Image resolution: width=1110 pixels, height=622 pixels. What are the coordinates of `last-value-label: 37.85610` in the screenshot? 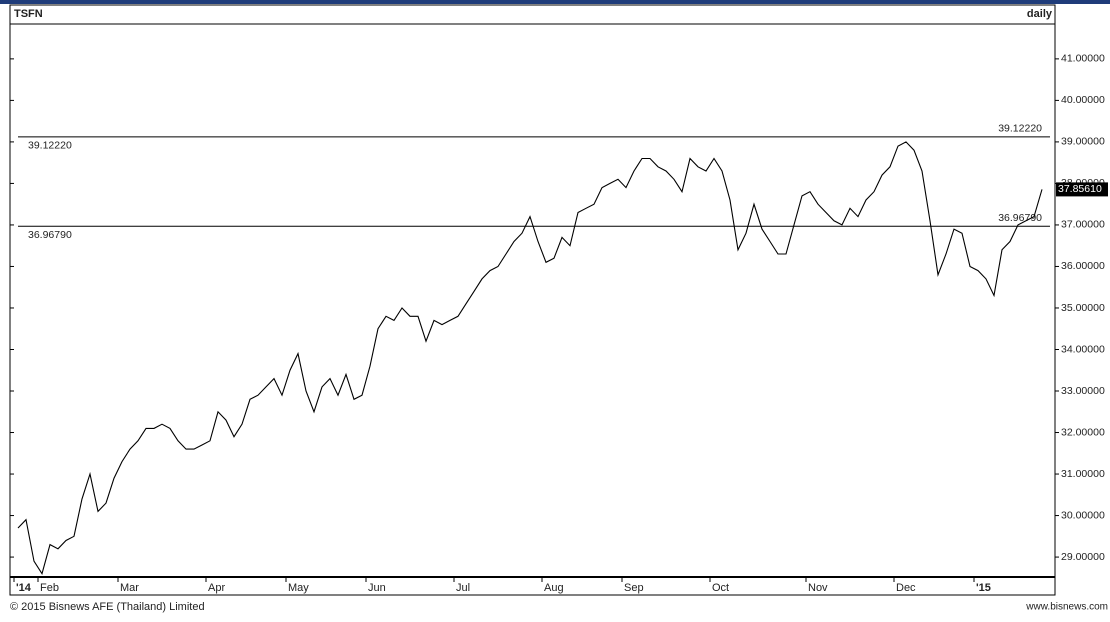 It's located at (1080, 189).